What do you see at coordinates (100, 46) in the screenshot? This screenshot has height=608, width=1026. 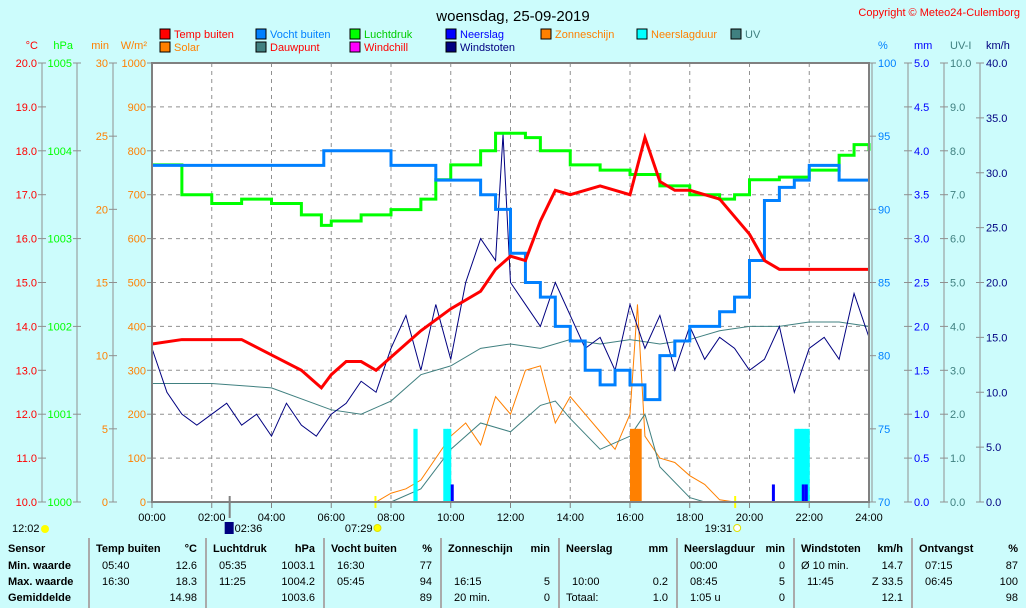 I see `axis-unit-min: min` at bounding box center [100, 46].